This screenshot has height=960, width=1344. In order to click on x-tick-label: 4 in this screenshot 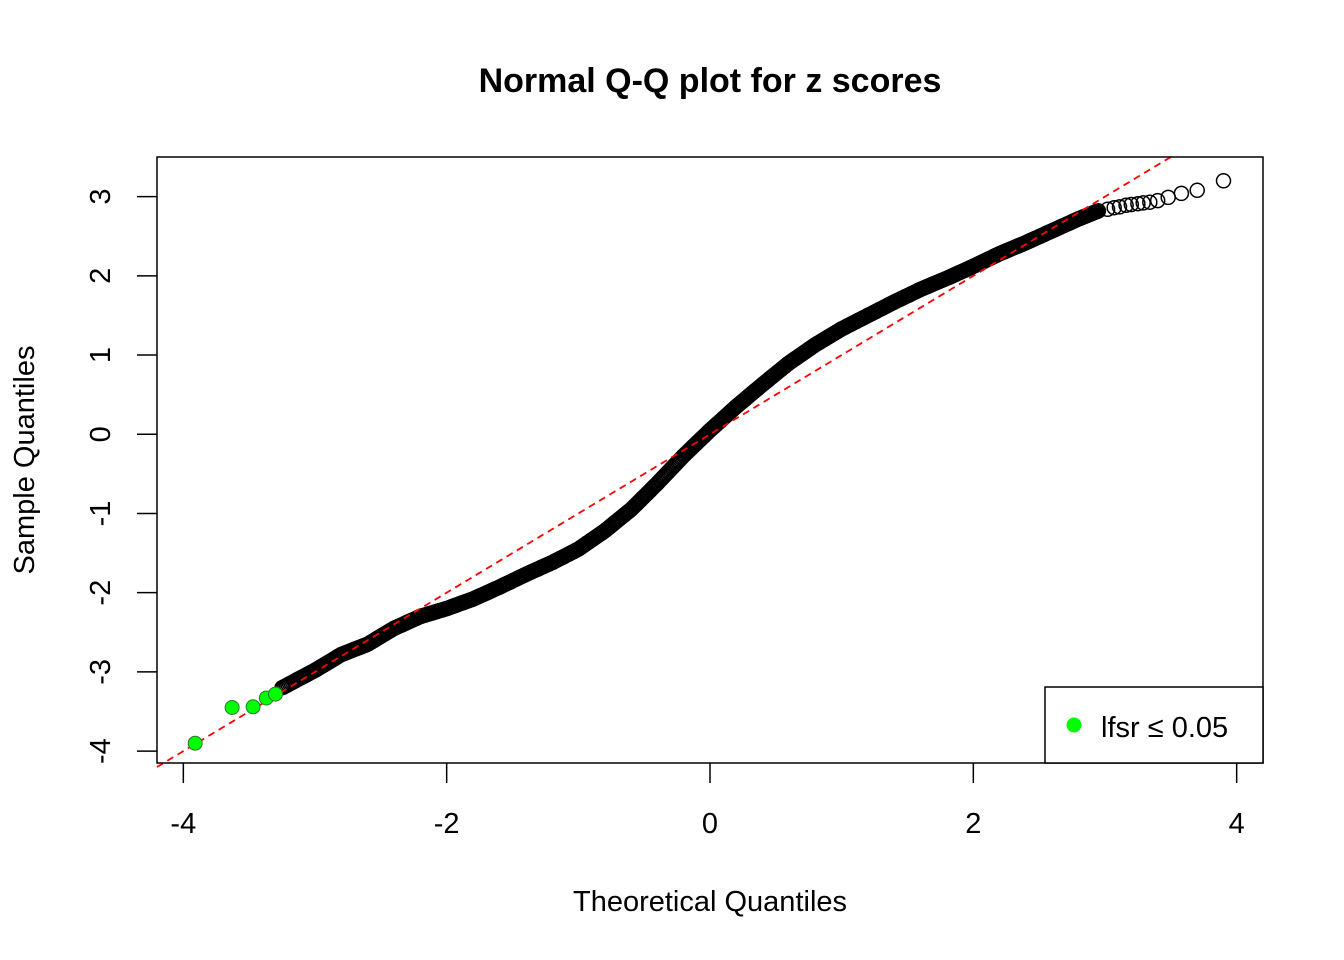, I will do `click(1237, 824)`.